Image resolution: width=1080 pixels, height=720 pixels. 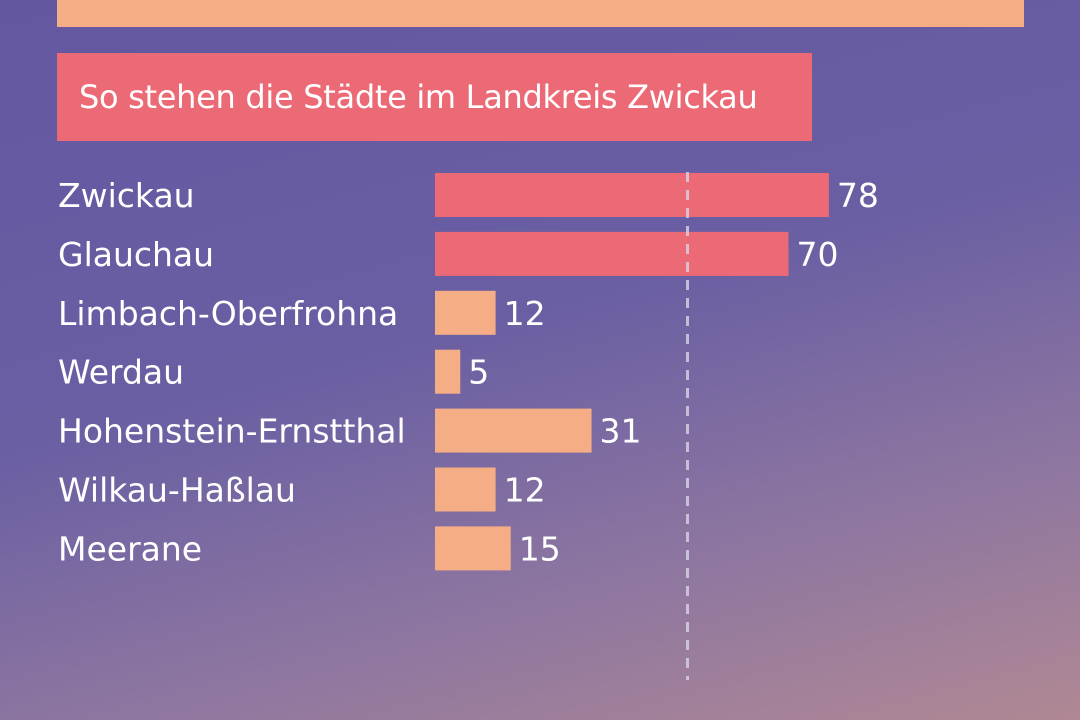 I want to click on value-label-zwickau: 78, so click(x=858, y=195).